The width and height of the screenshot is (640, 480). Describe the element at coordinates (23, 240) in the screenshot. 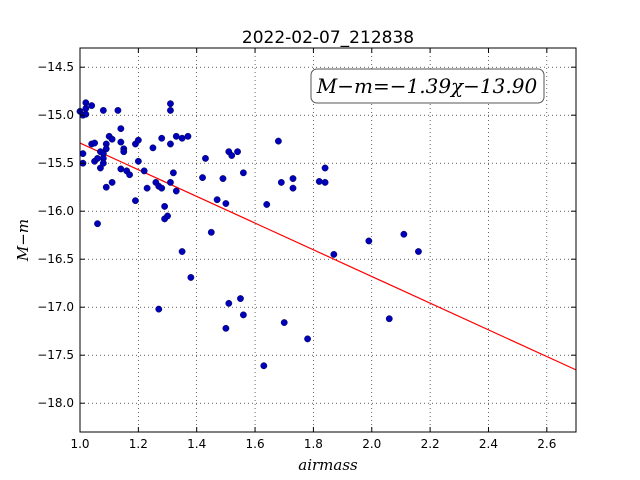

I see `y-axis-label: M−m` at that location.